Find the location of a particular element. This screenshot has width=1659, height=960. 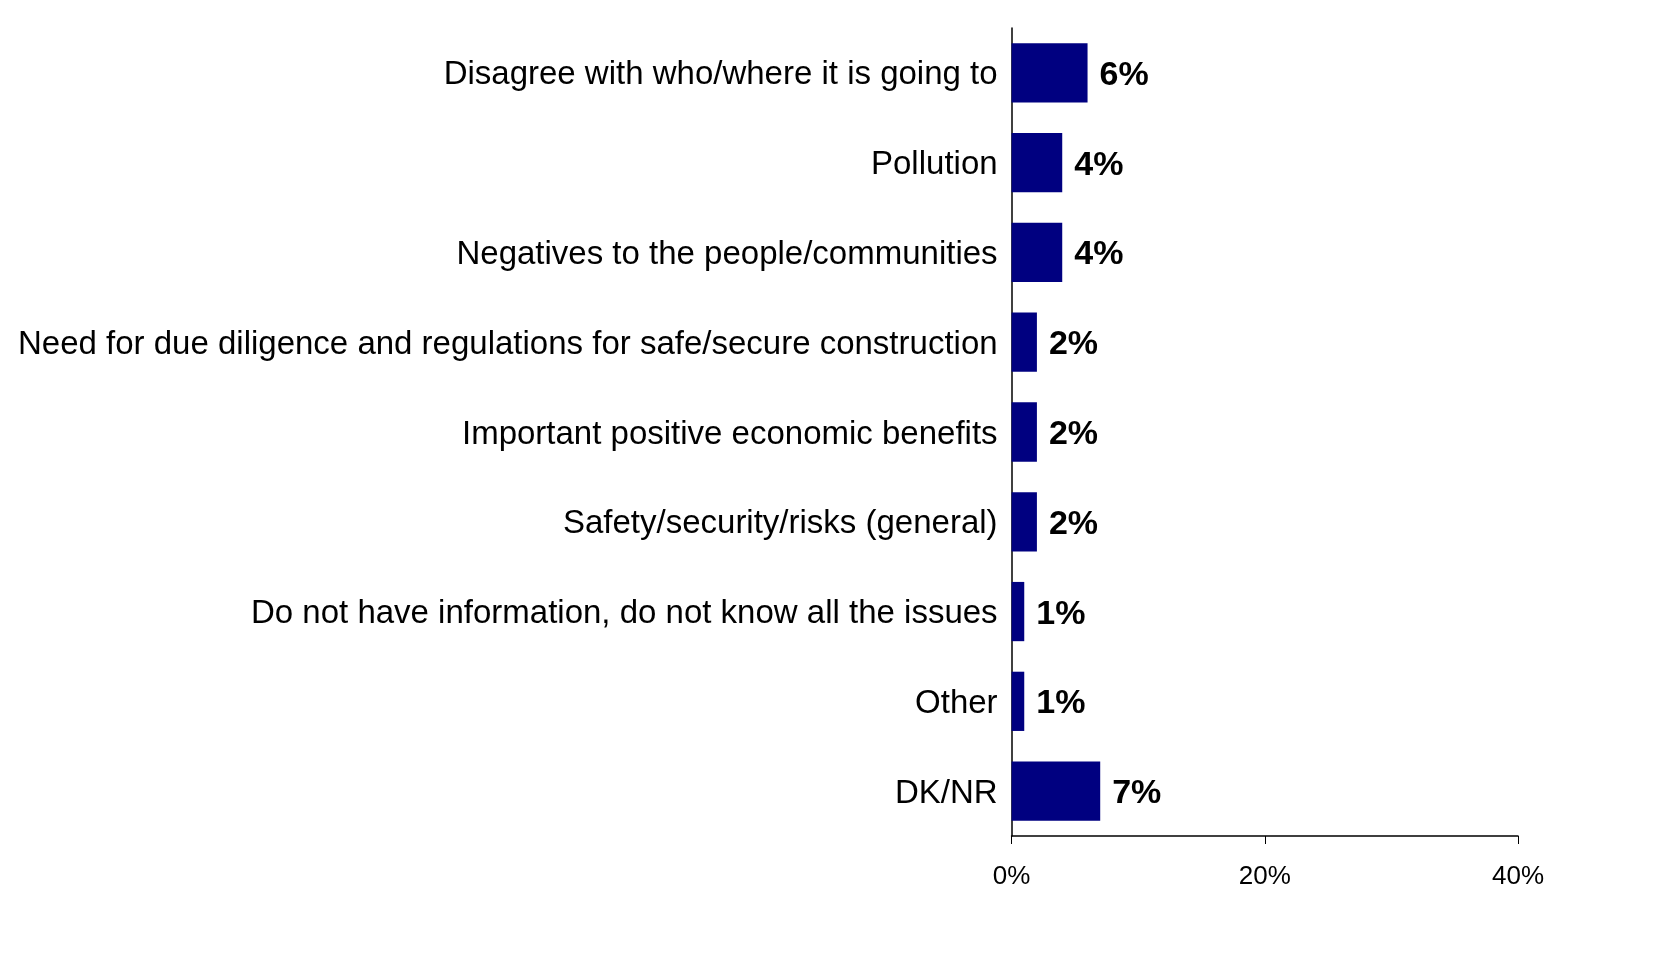

data-label: 6% is located at coordinates (1124, 72).